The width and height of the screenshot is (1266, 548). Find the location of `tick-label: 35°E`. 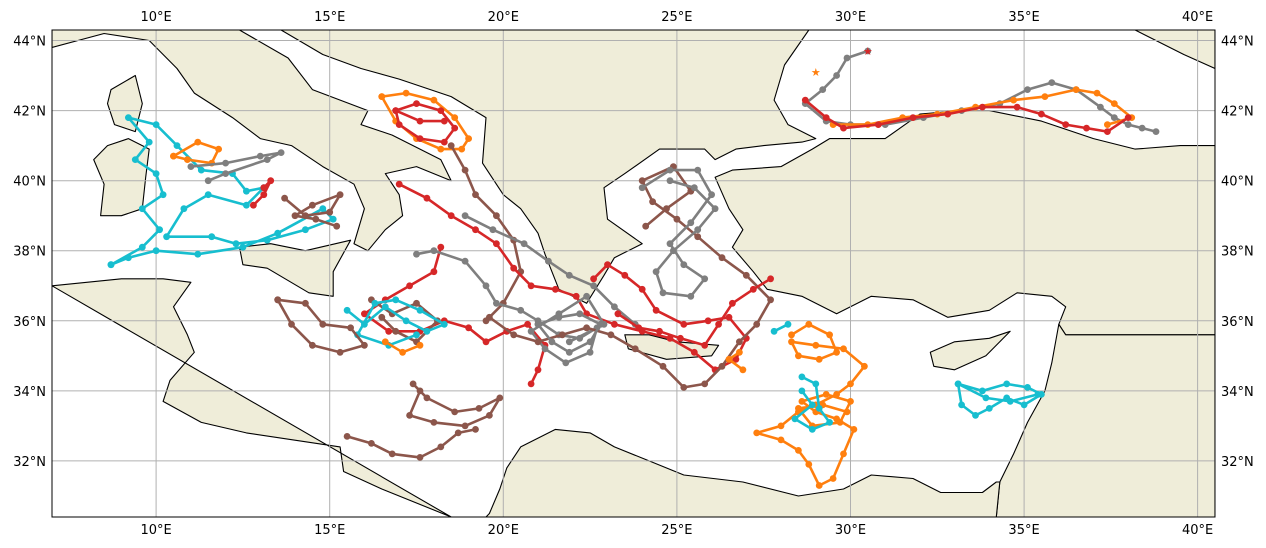

tick-label: 35°E is located at coordinates (1023, 530).